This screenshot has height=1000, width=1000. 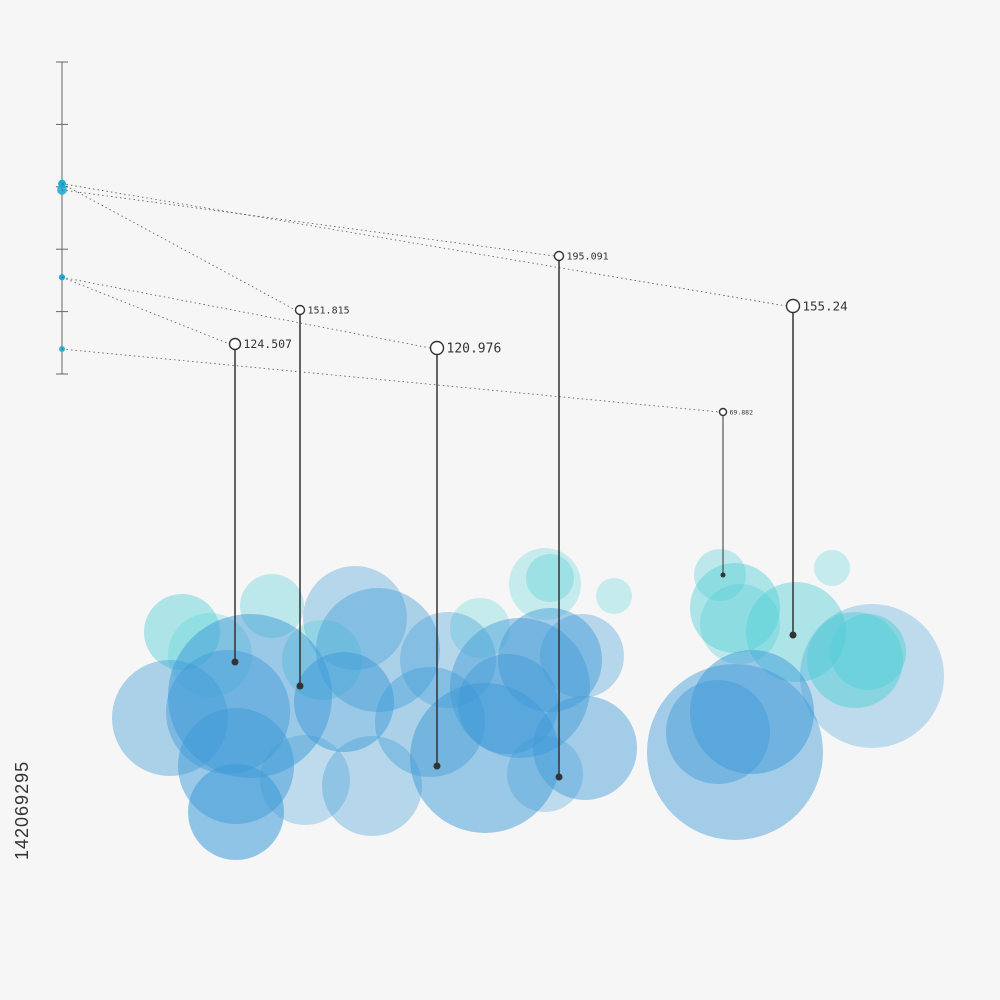 What do you see at coordinates (742, 412) in the screenshot?
I see `value-label: 69.882` at bounding box center [742, 412].